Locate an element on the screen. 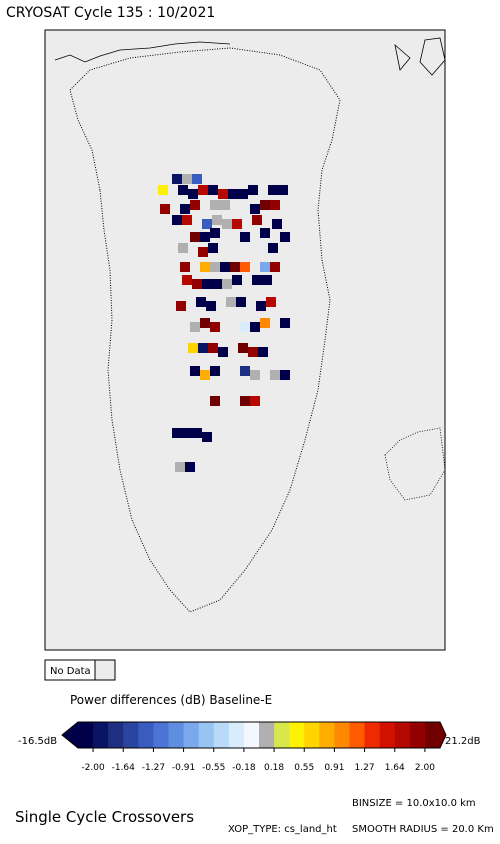 The height and width of the screenshot is (844, 500). colorbar-outline is located at coordinates (254, 735).